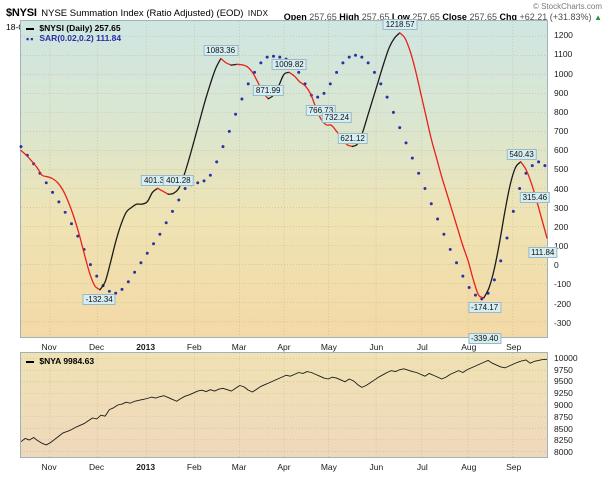 The height and width of the screenshot is (480, 610). I want to click on data-callout-label: -339.40, so click(485, 339).